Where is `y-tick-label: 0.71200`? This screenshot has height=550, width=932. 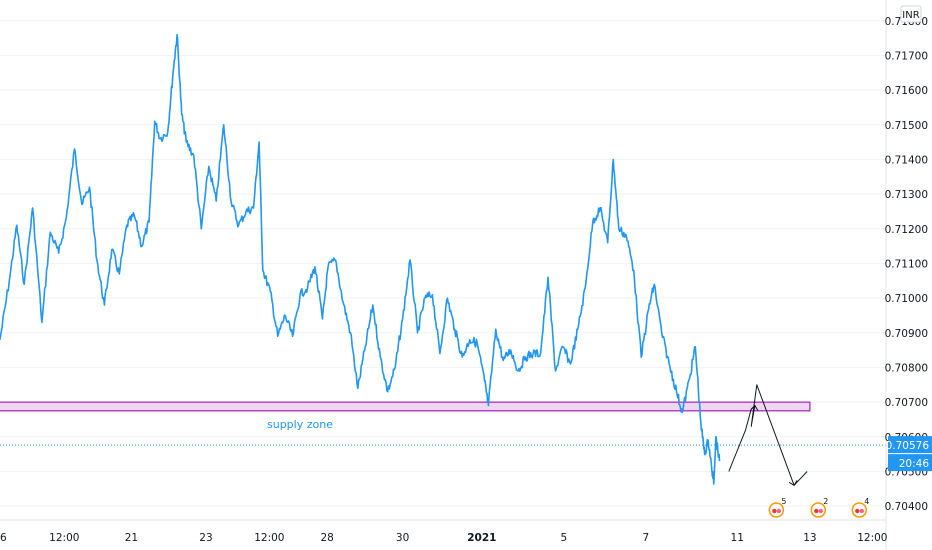 y-tick-label: 0.71200 is located at coordinates (906, 230).